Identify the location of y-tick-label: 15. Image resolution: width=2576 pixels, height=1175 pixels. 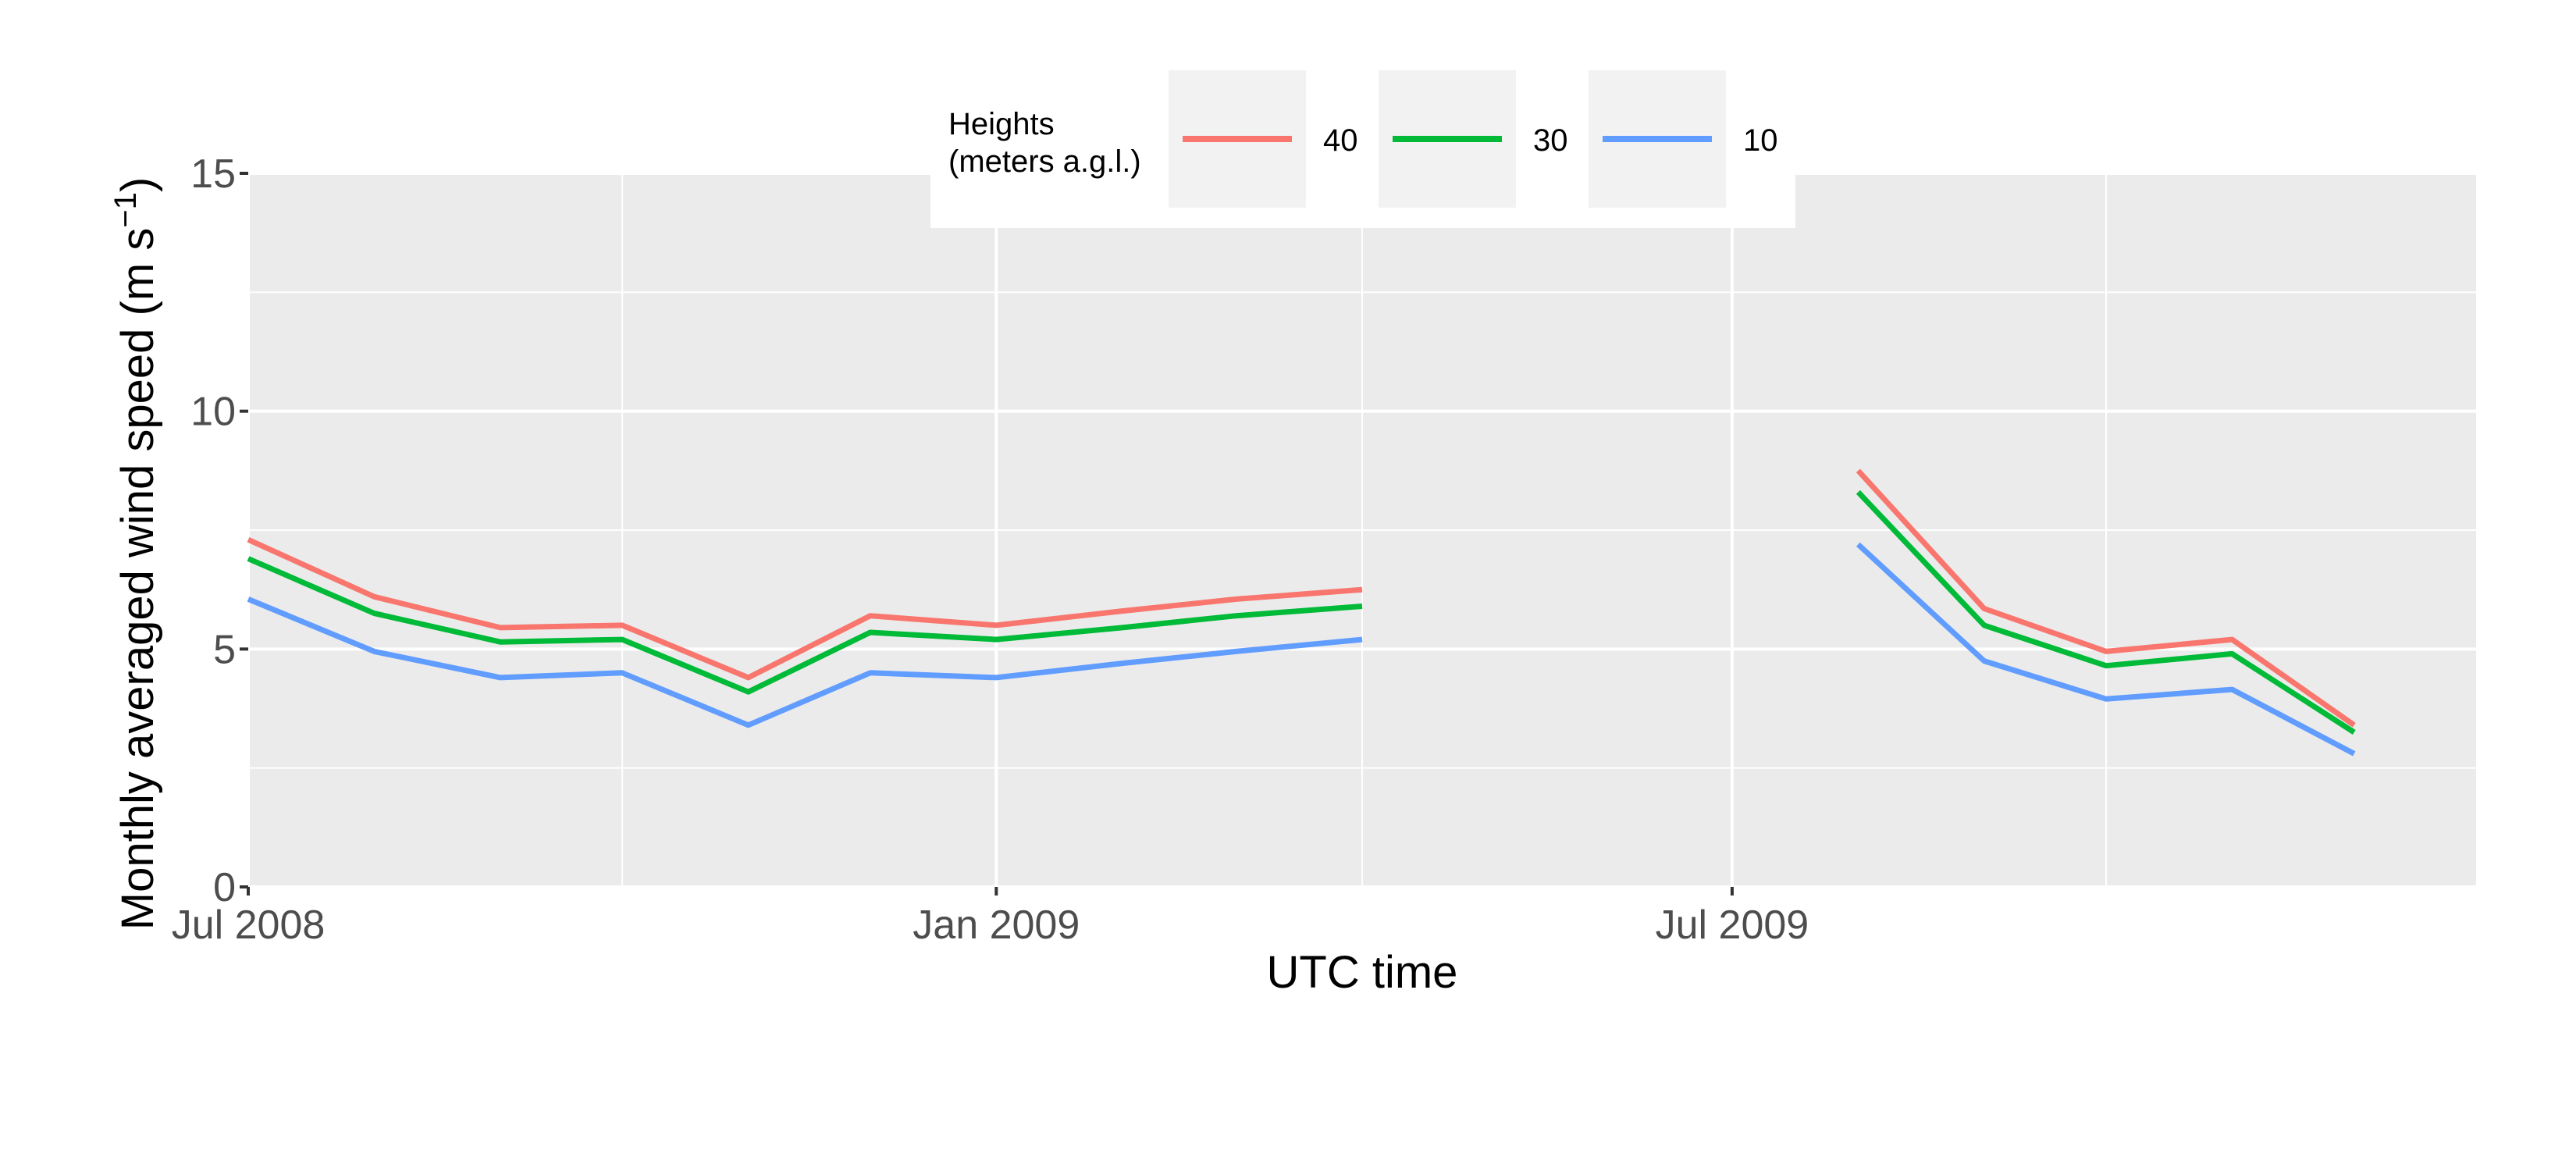
(213, 174).